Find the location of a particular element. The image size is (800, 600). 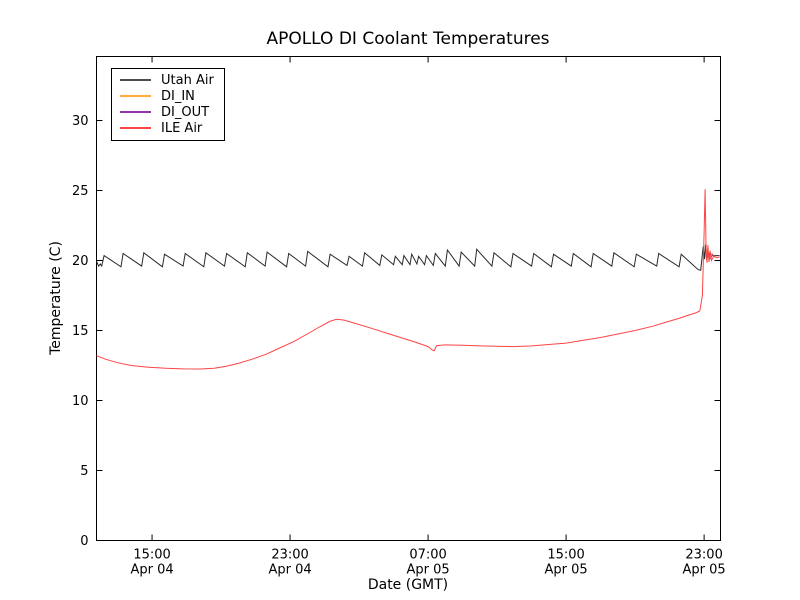

di-in-line-swatch is located at coordinates (135, 96).